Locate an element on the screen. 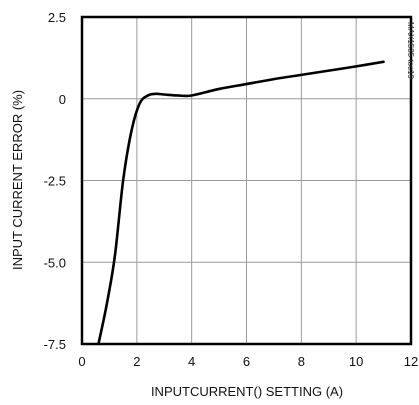  x-tick-label: 4 is located at coordinates (191, 361).